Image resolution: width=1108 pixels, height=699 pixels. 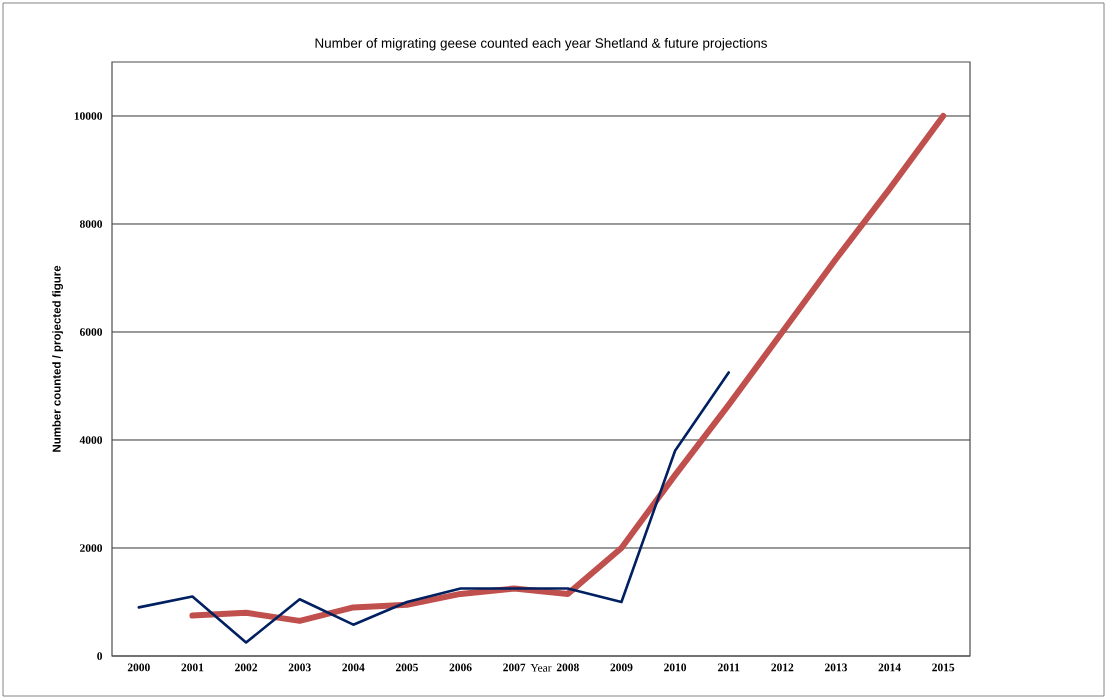 I want to click on x-tick-label: 2010, so click(x=675, y=667).